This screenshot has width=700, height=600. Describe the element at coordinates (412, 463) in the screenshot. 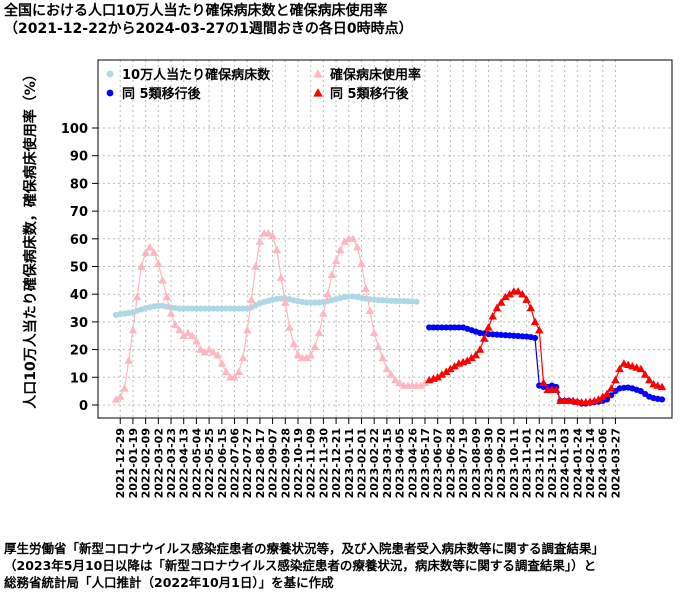

I see `x-tick-label: 2023-04-26` at that location.